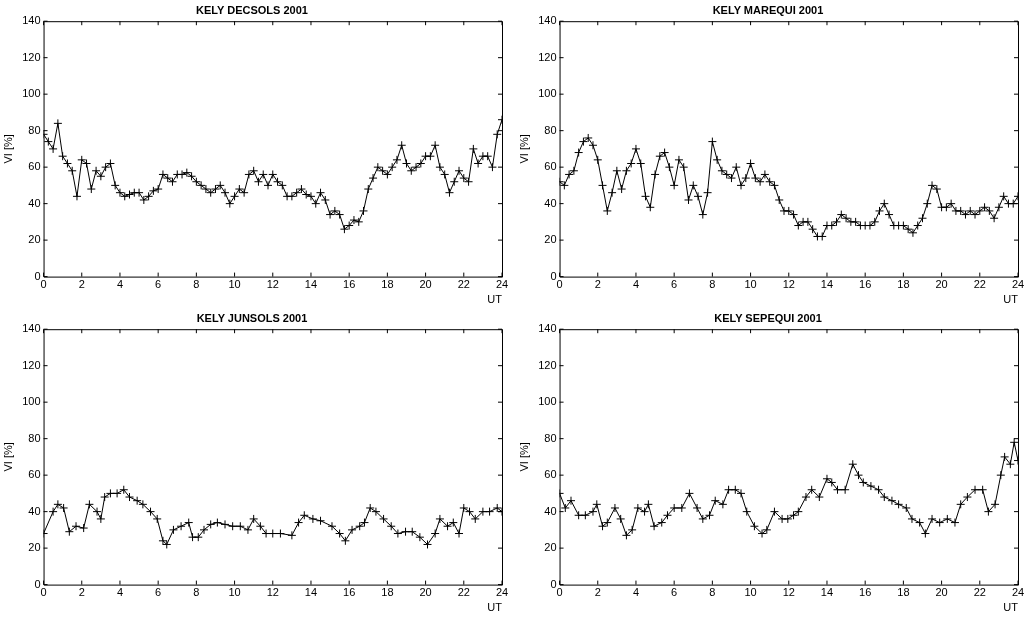 The height and width of the screenshot is (617, 1032). What do you see at coordinates (252, 9) in the screenshot?
I see `chart-title: KELY DECSOLS 2001` at bounding box center [252, 9].